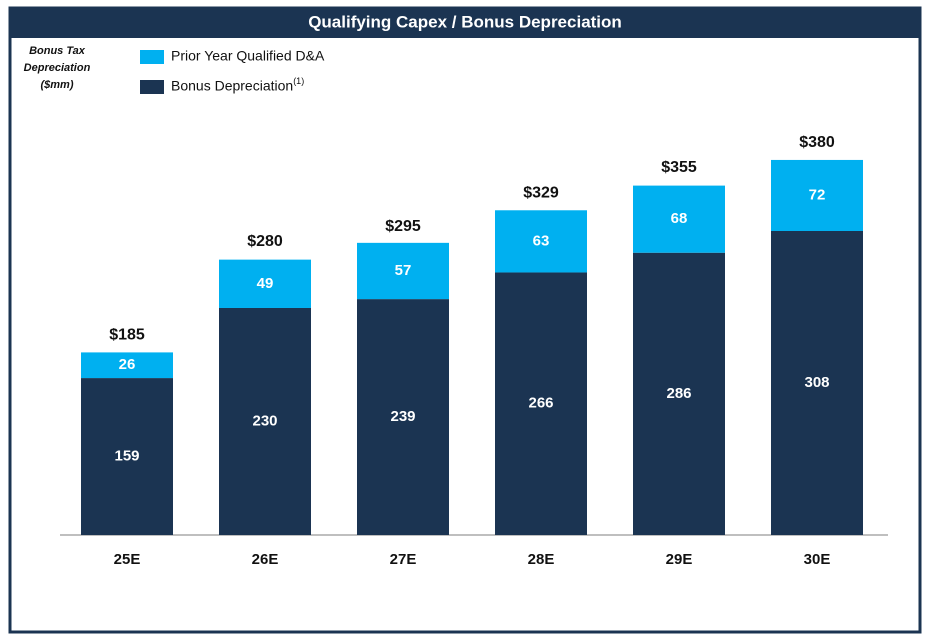  What do you see at coordinates (127, 335) in the screenshot?
I see `total-label: $185` at bounding box center [127, 335].